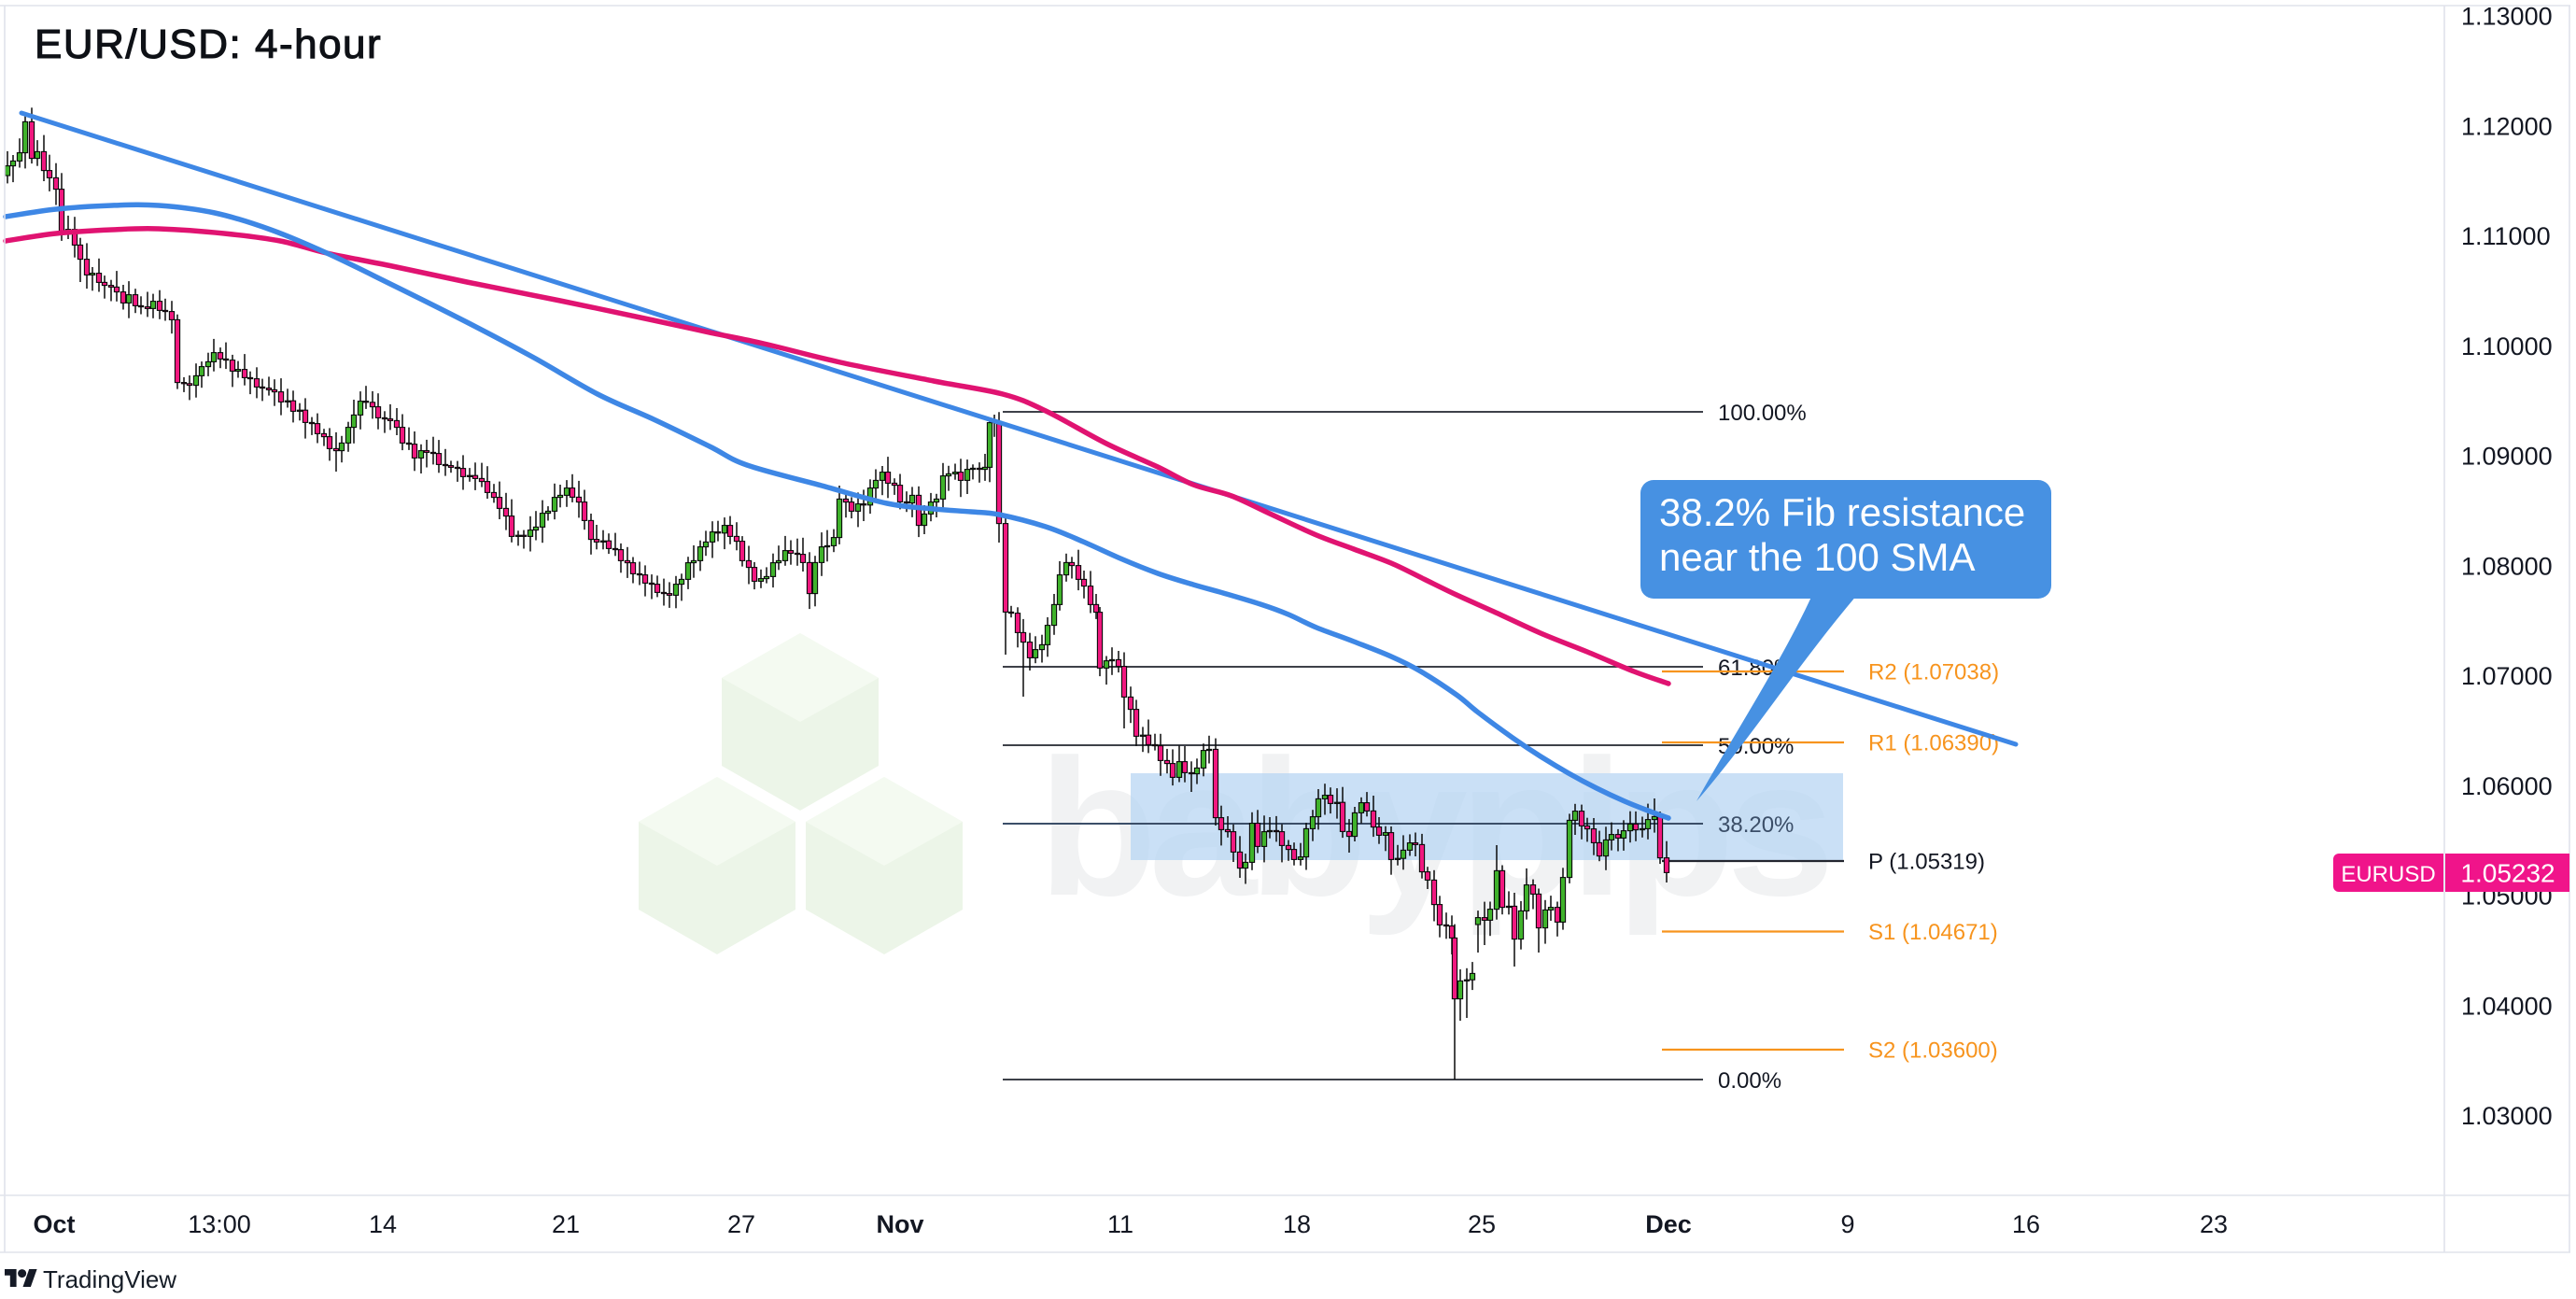  I want to click on svg-text: 1.12000, so click(2507, 126).